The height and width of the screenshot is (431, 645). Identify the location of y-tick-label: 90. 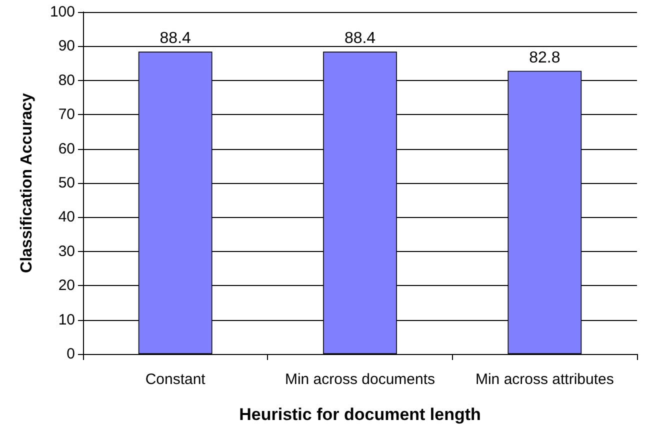
(66, 46).